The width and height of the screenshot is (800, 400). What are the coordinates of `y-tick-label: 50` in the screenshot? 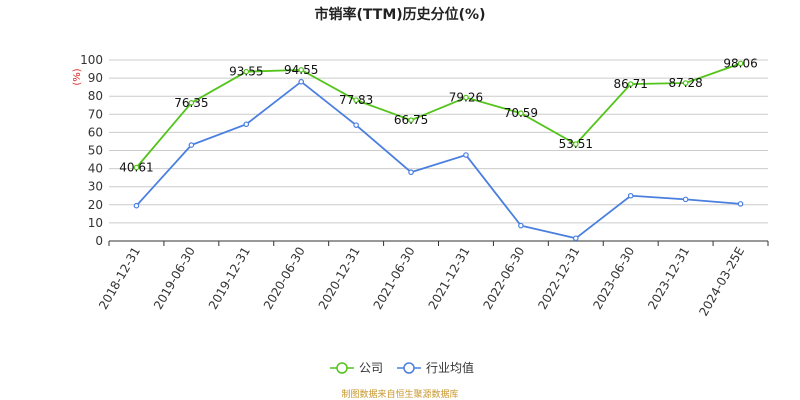 It's located at (95, 151).